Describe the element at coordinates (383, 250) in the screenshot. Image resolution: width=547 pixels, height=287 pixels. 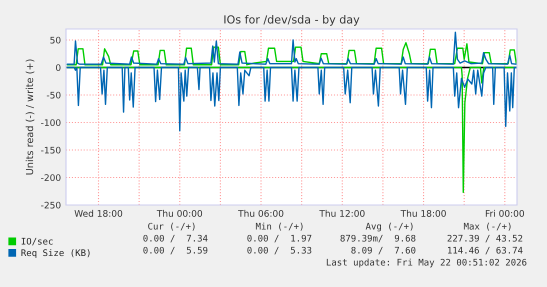
I see `text: 8.09 / 7.60` at that location.